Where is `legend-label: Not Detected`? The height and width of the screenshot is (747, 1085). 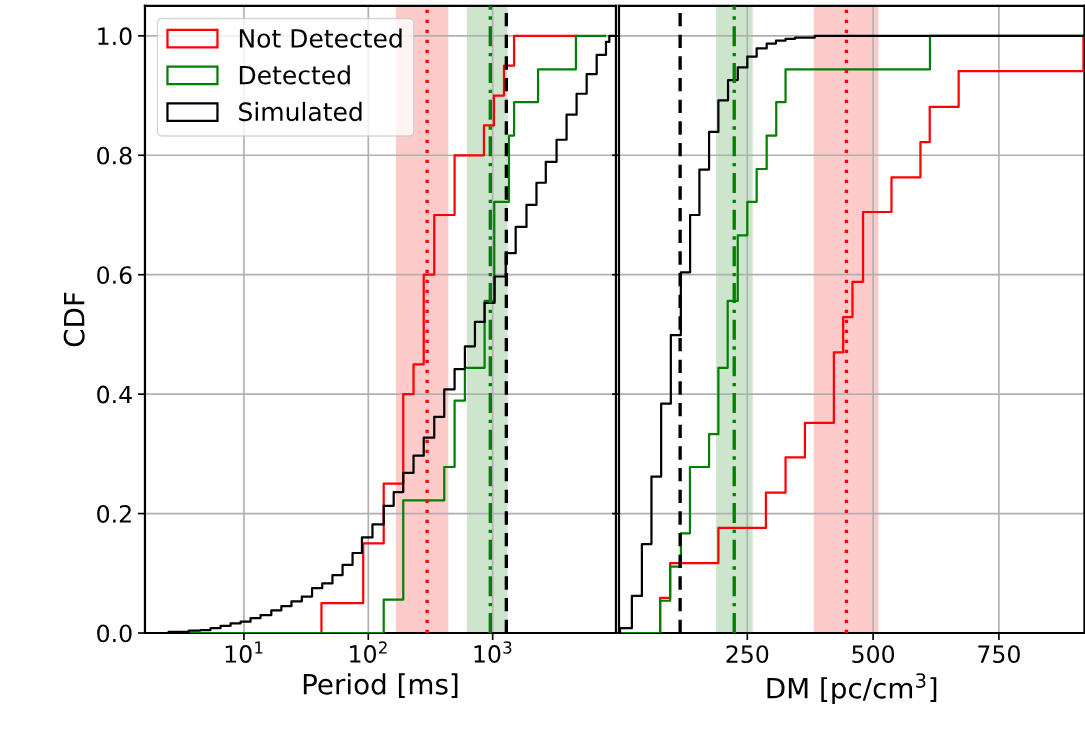 legend-label: Not Detected is located at coordinates (320, 38).